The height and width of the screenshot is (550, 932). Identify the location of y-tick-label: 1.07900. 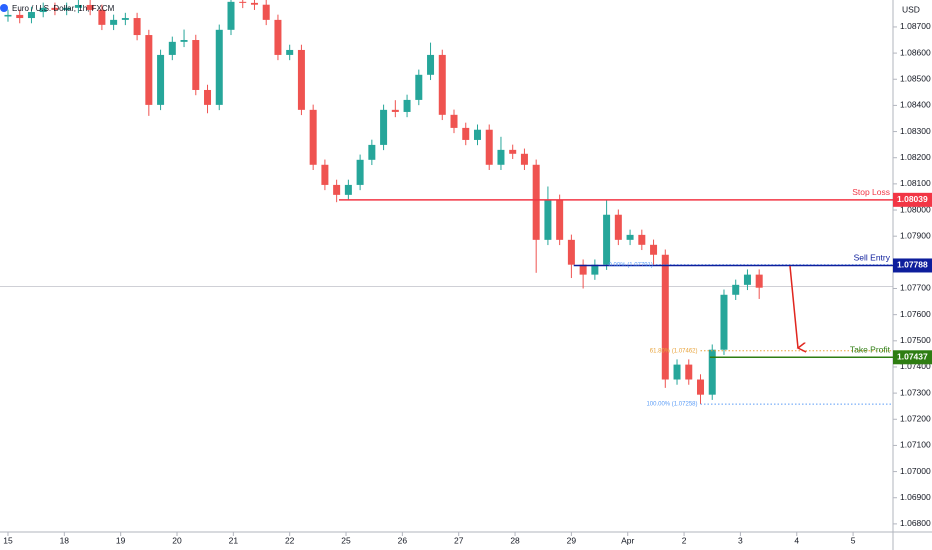
(915, 235).